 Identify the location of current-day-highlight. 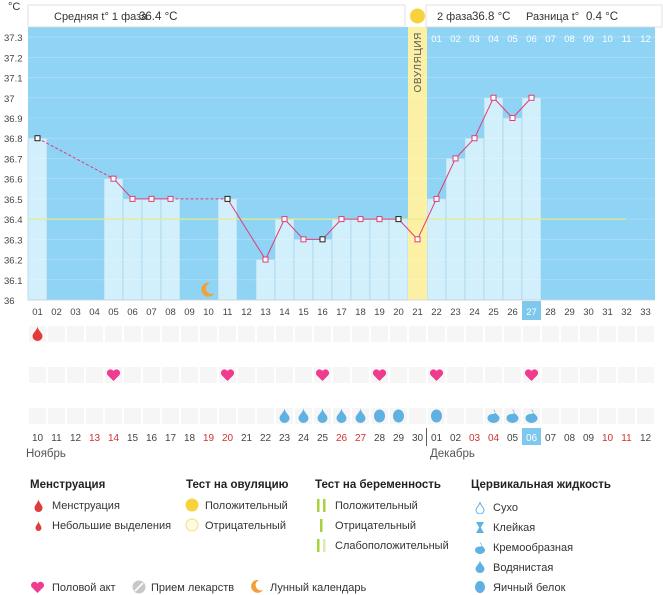
(531, 310).